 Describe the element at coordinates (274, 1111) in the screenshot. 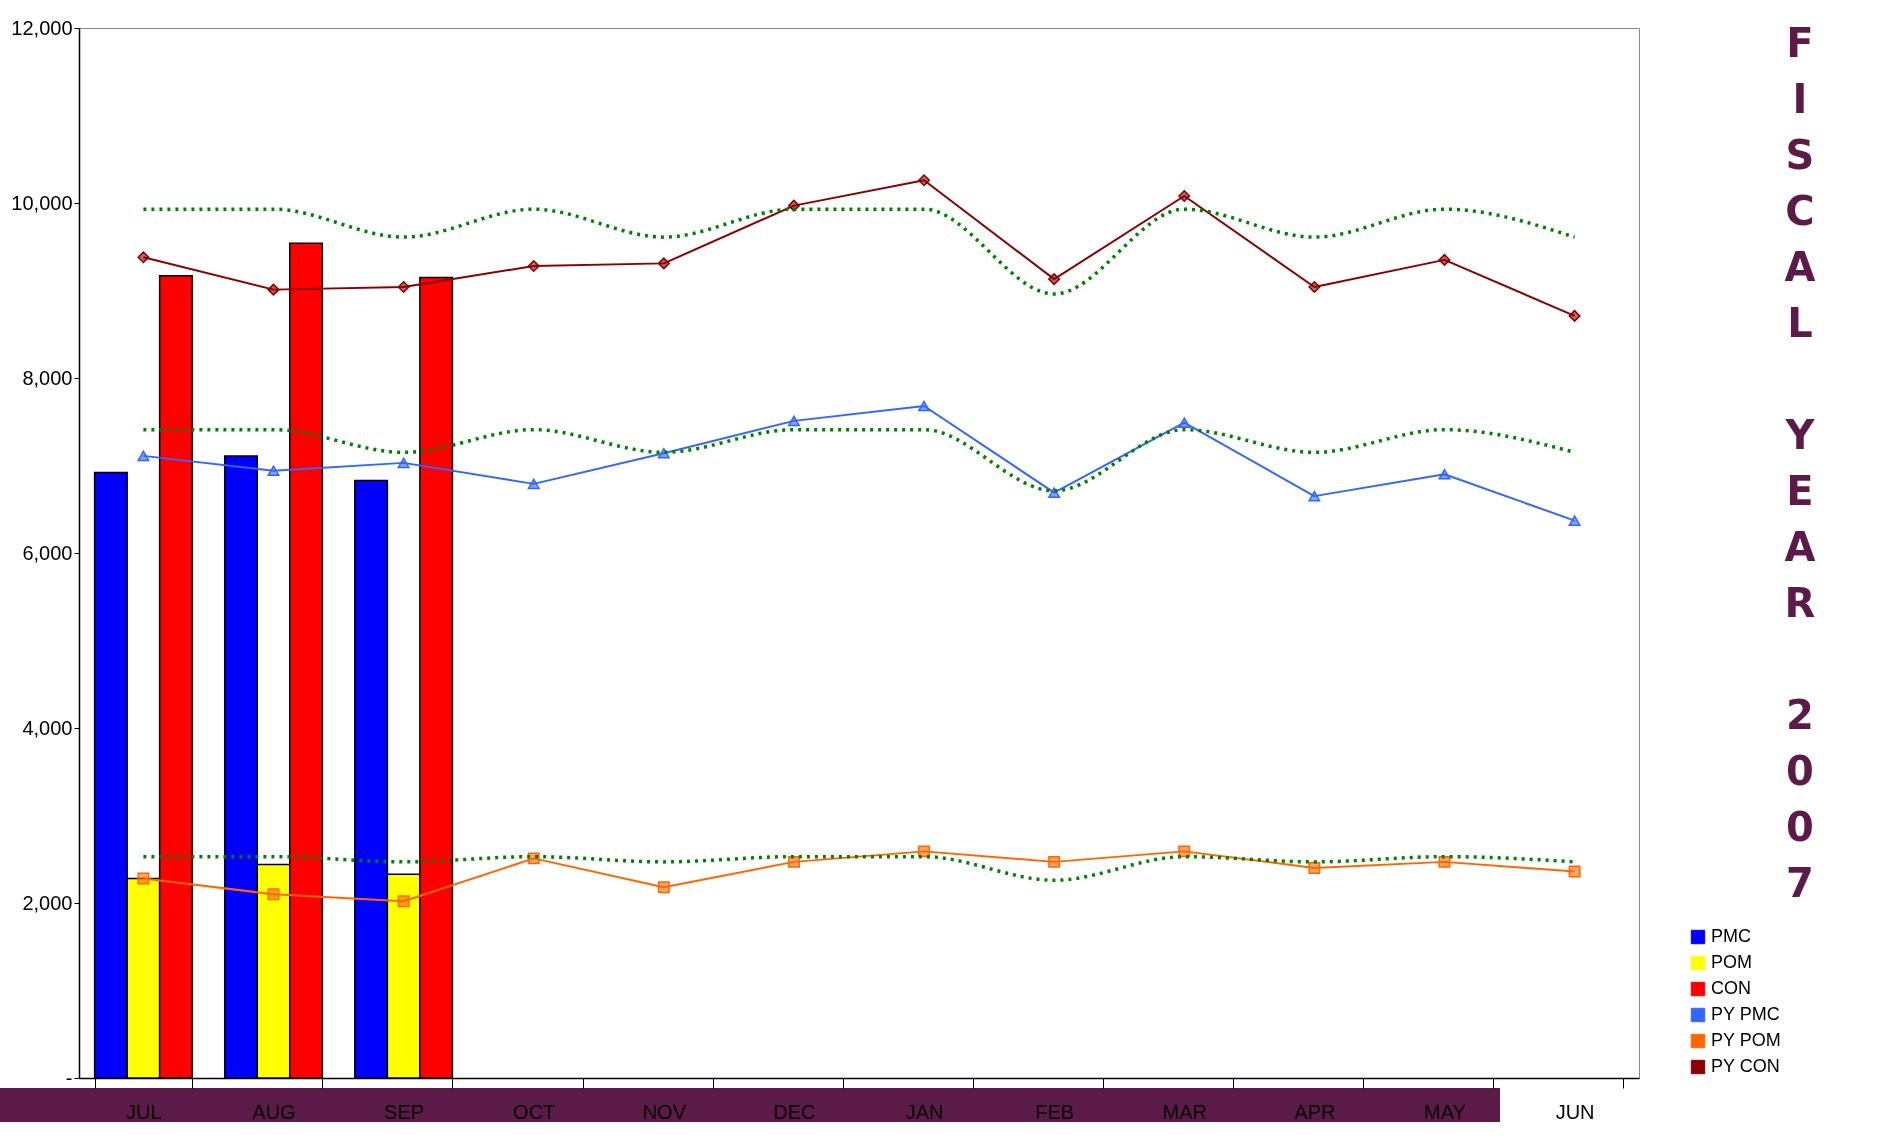

I see `x-tick-label: AUG` at that location.